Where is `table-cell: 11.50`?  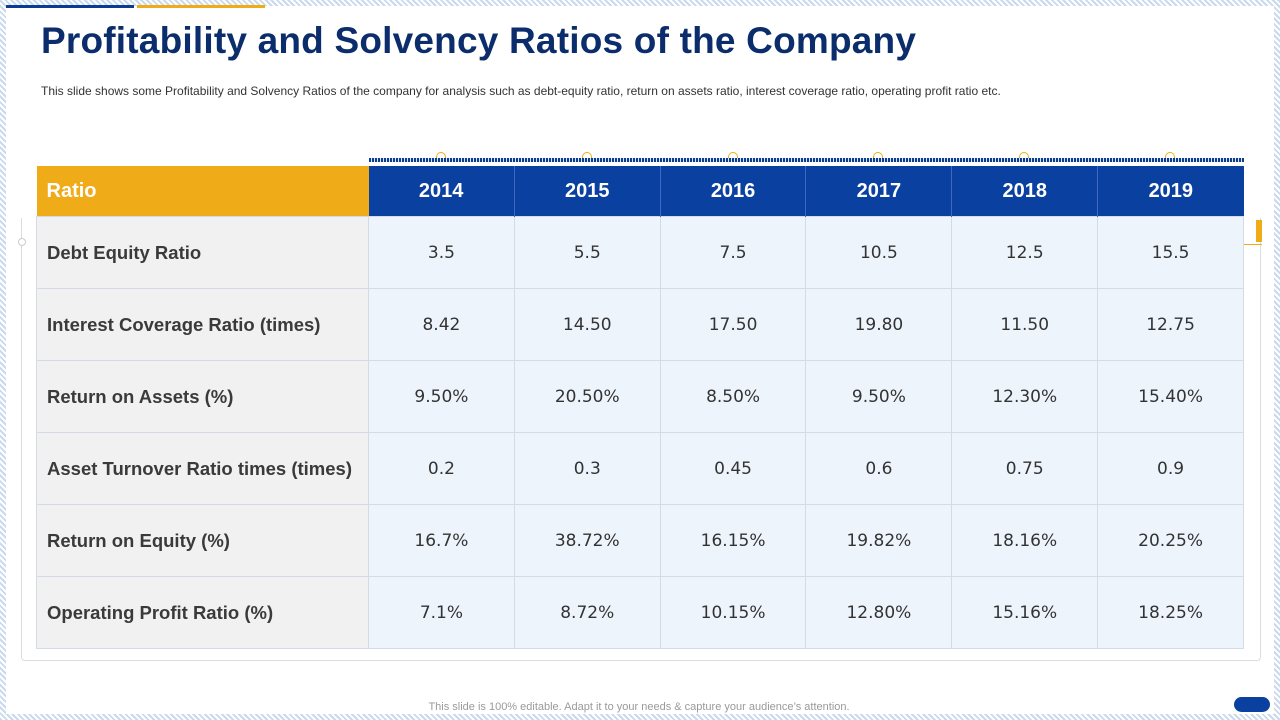
table-cell: 11.50 is located at coordinates (1025, 324).